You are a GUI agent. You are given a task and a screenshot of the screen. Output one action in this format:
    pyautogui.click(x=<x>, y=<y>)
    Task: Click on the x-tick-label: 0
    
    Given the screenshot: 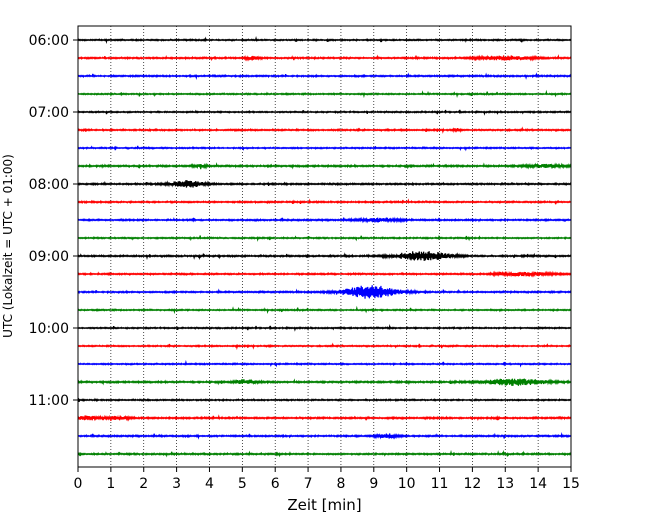 What is the action you would take?
    pyautogui.click(x=78, y=484)
    